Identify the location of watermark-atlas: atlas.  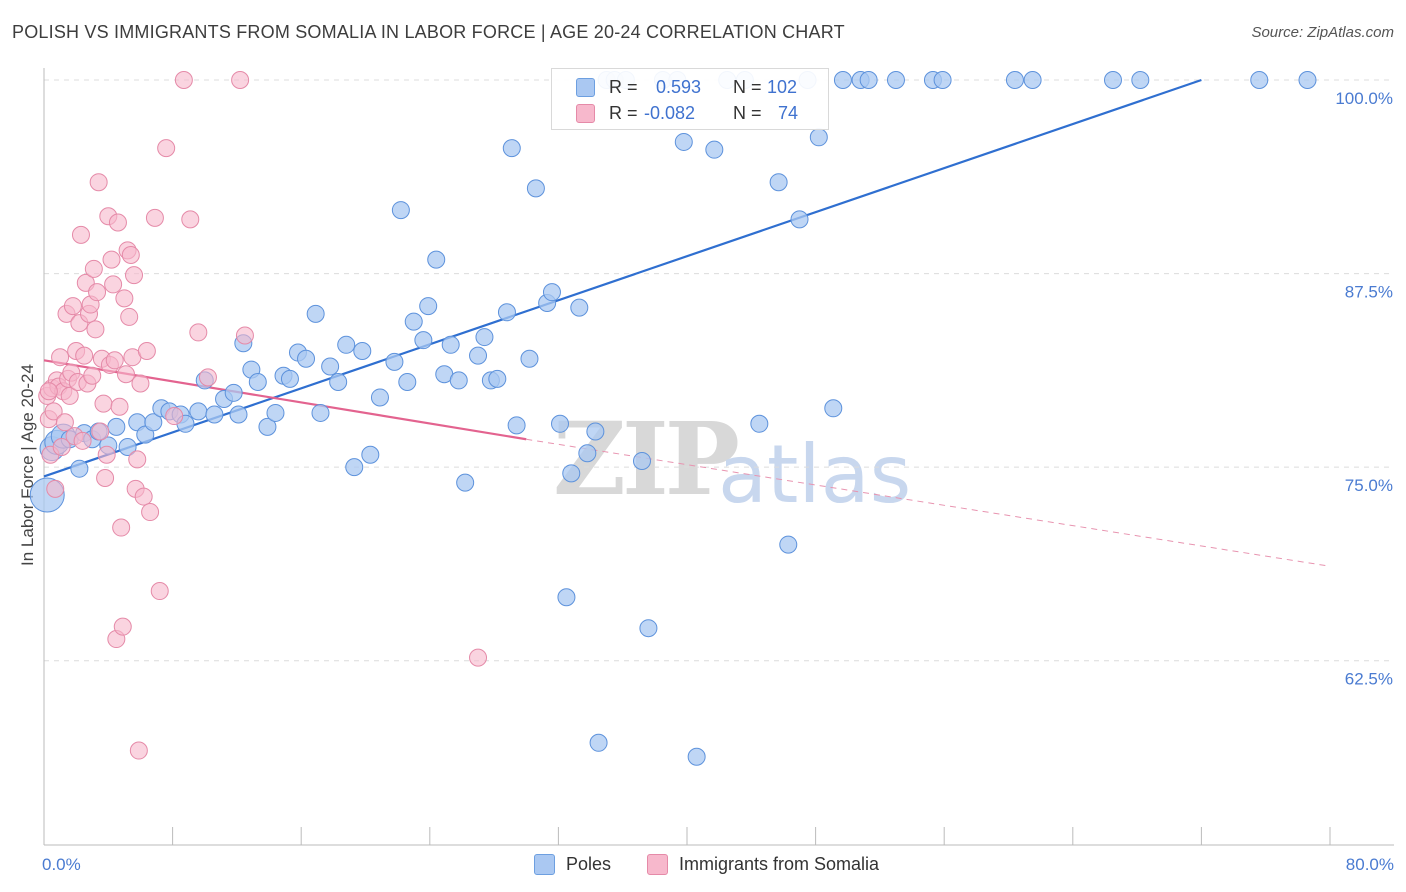
(815, 474).